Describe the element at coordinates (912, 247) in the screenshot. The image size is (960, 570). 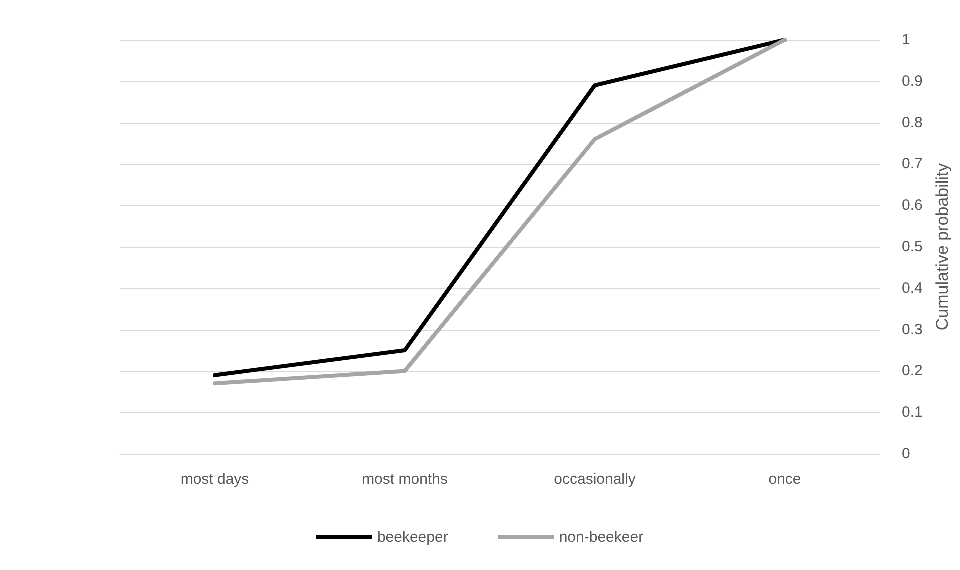
I see `y-tick-label: 0.5` at that location.